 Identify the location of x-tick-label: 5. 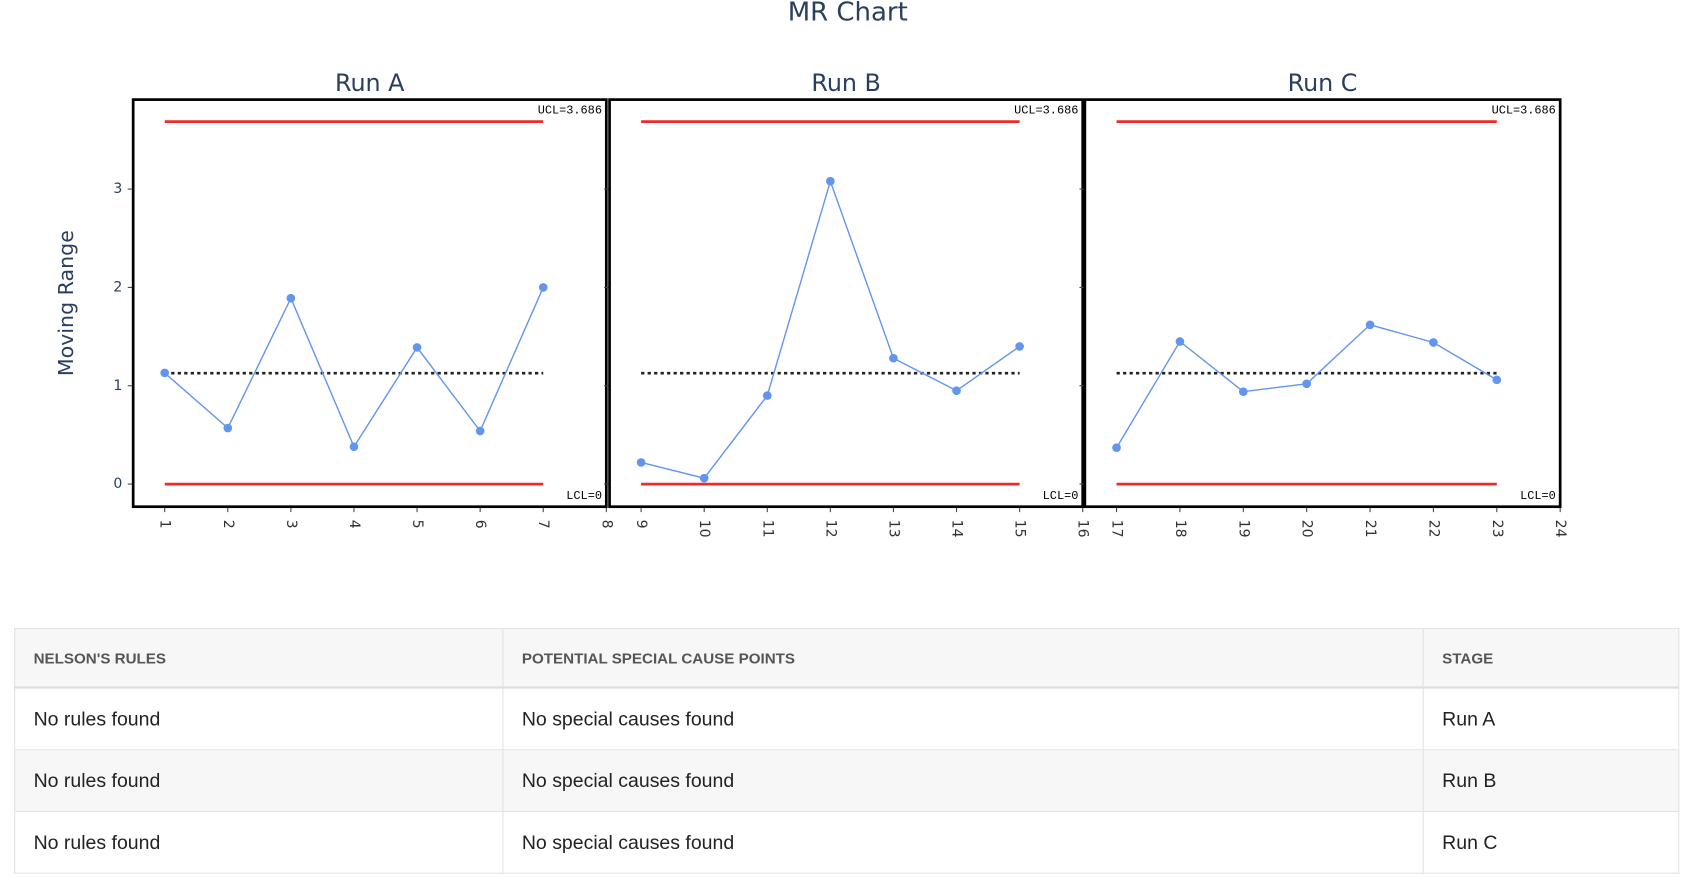
(417, 524).